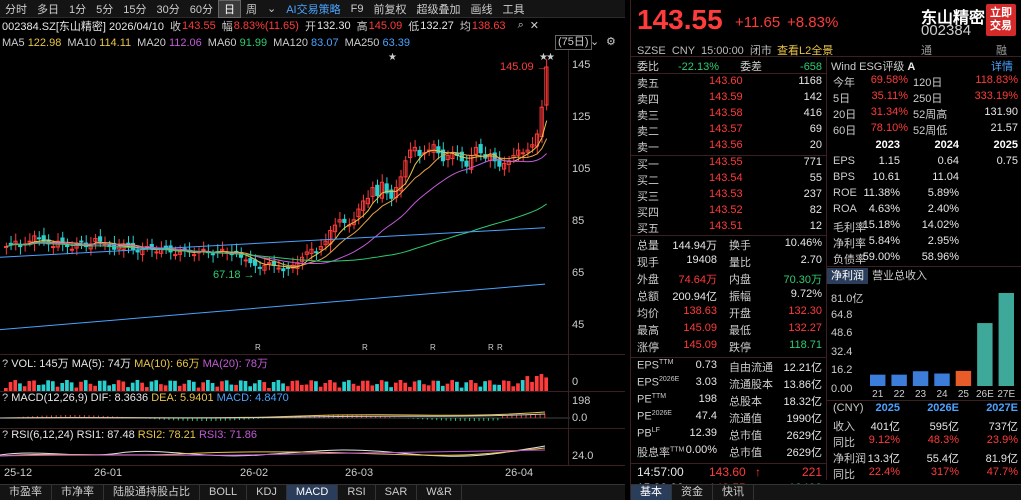  What do you see at coordinates (726, 194) in the screenshot?
I see `book-price: 143.53` at bounding box center [726, 194].